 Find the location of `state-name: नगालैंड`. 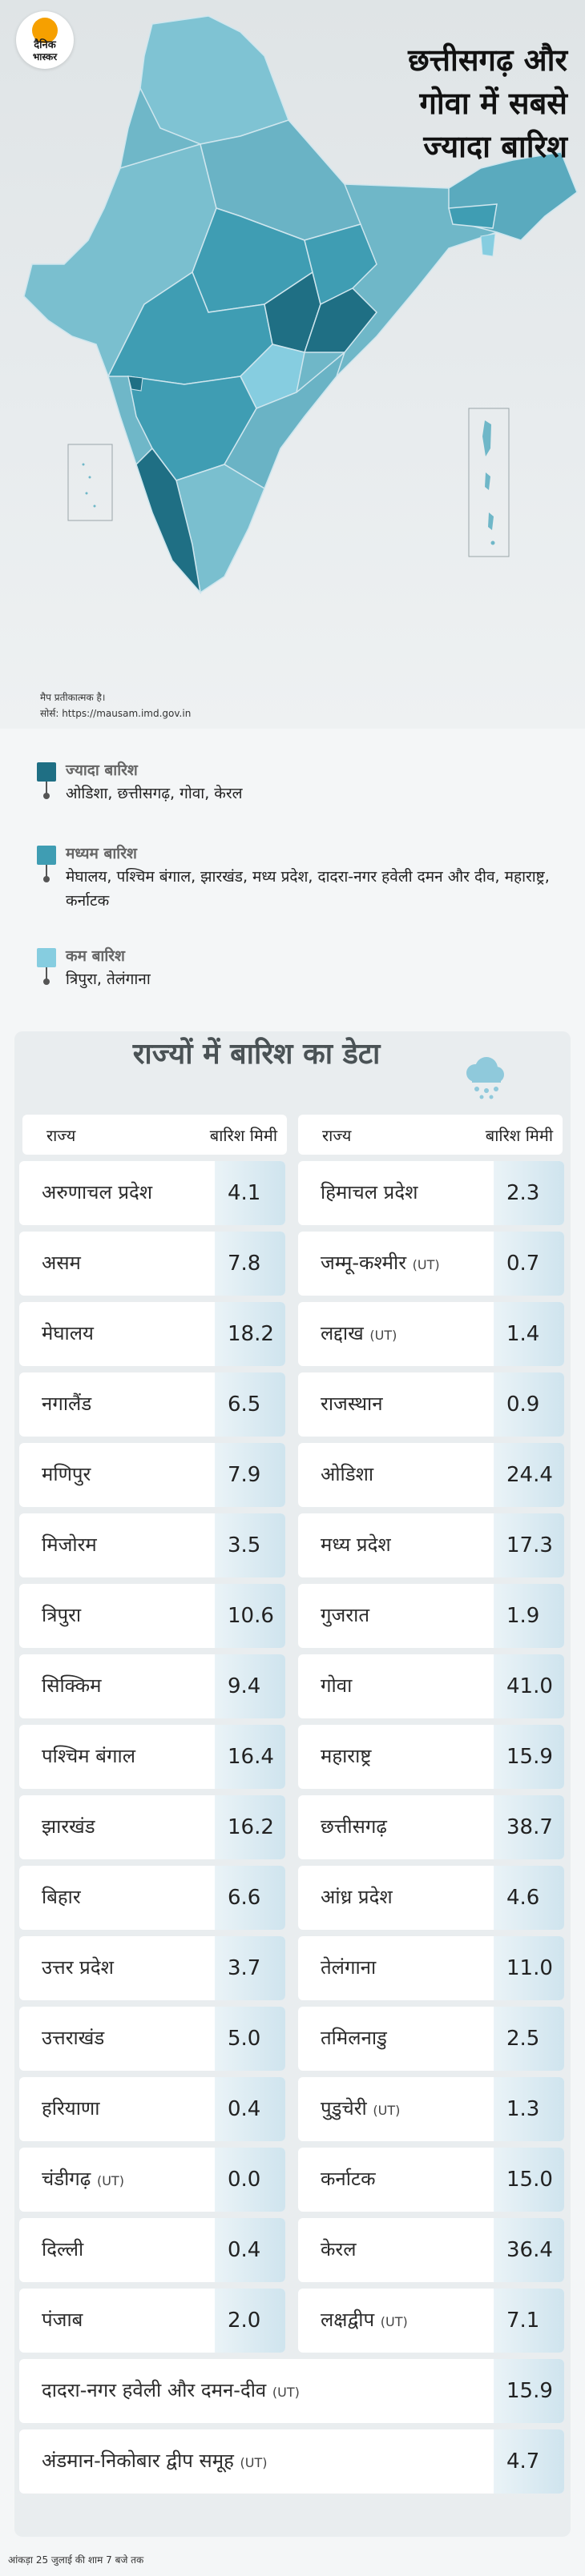

state-name: नगालैंड is located at coordinates (66, 1403).